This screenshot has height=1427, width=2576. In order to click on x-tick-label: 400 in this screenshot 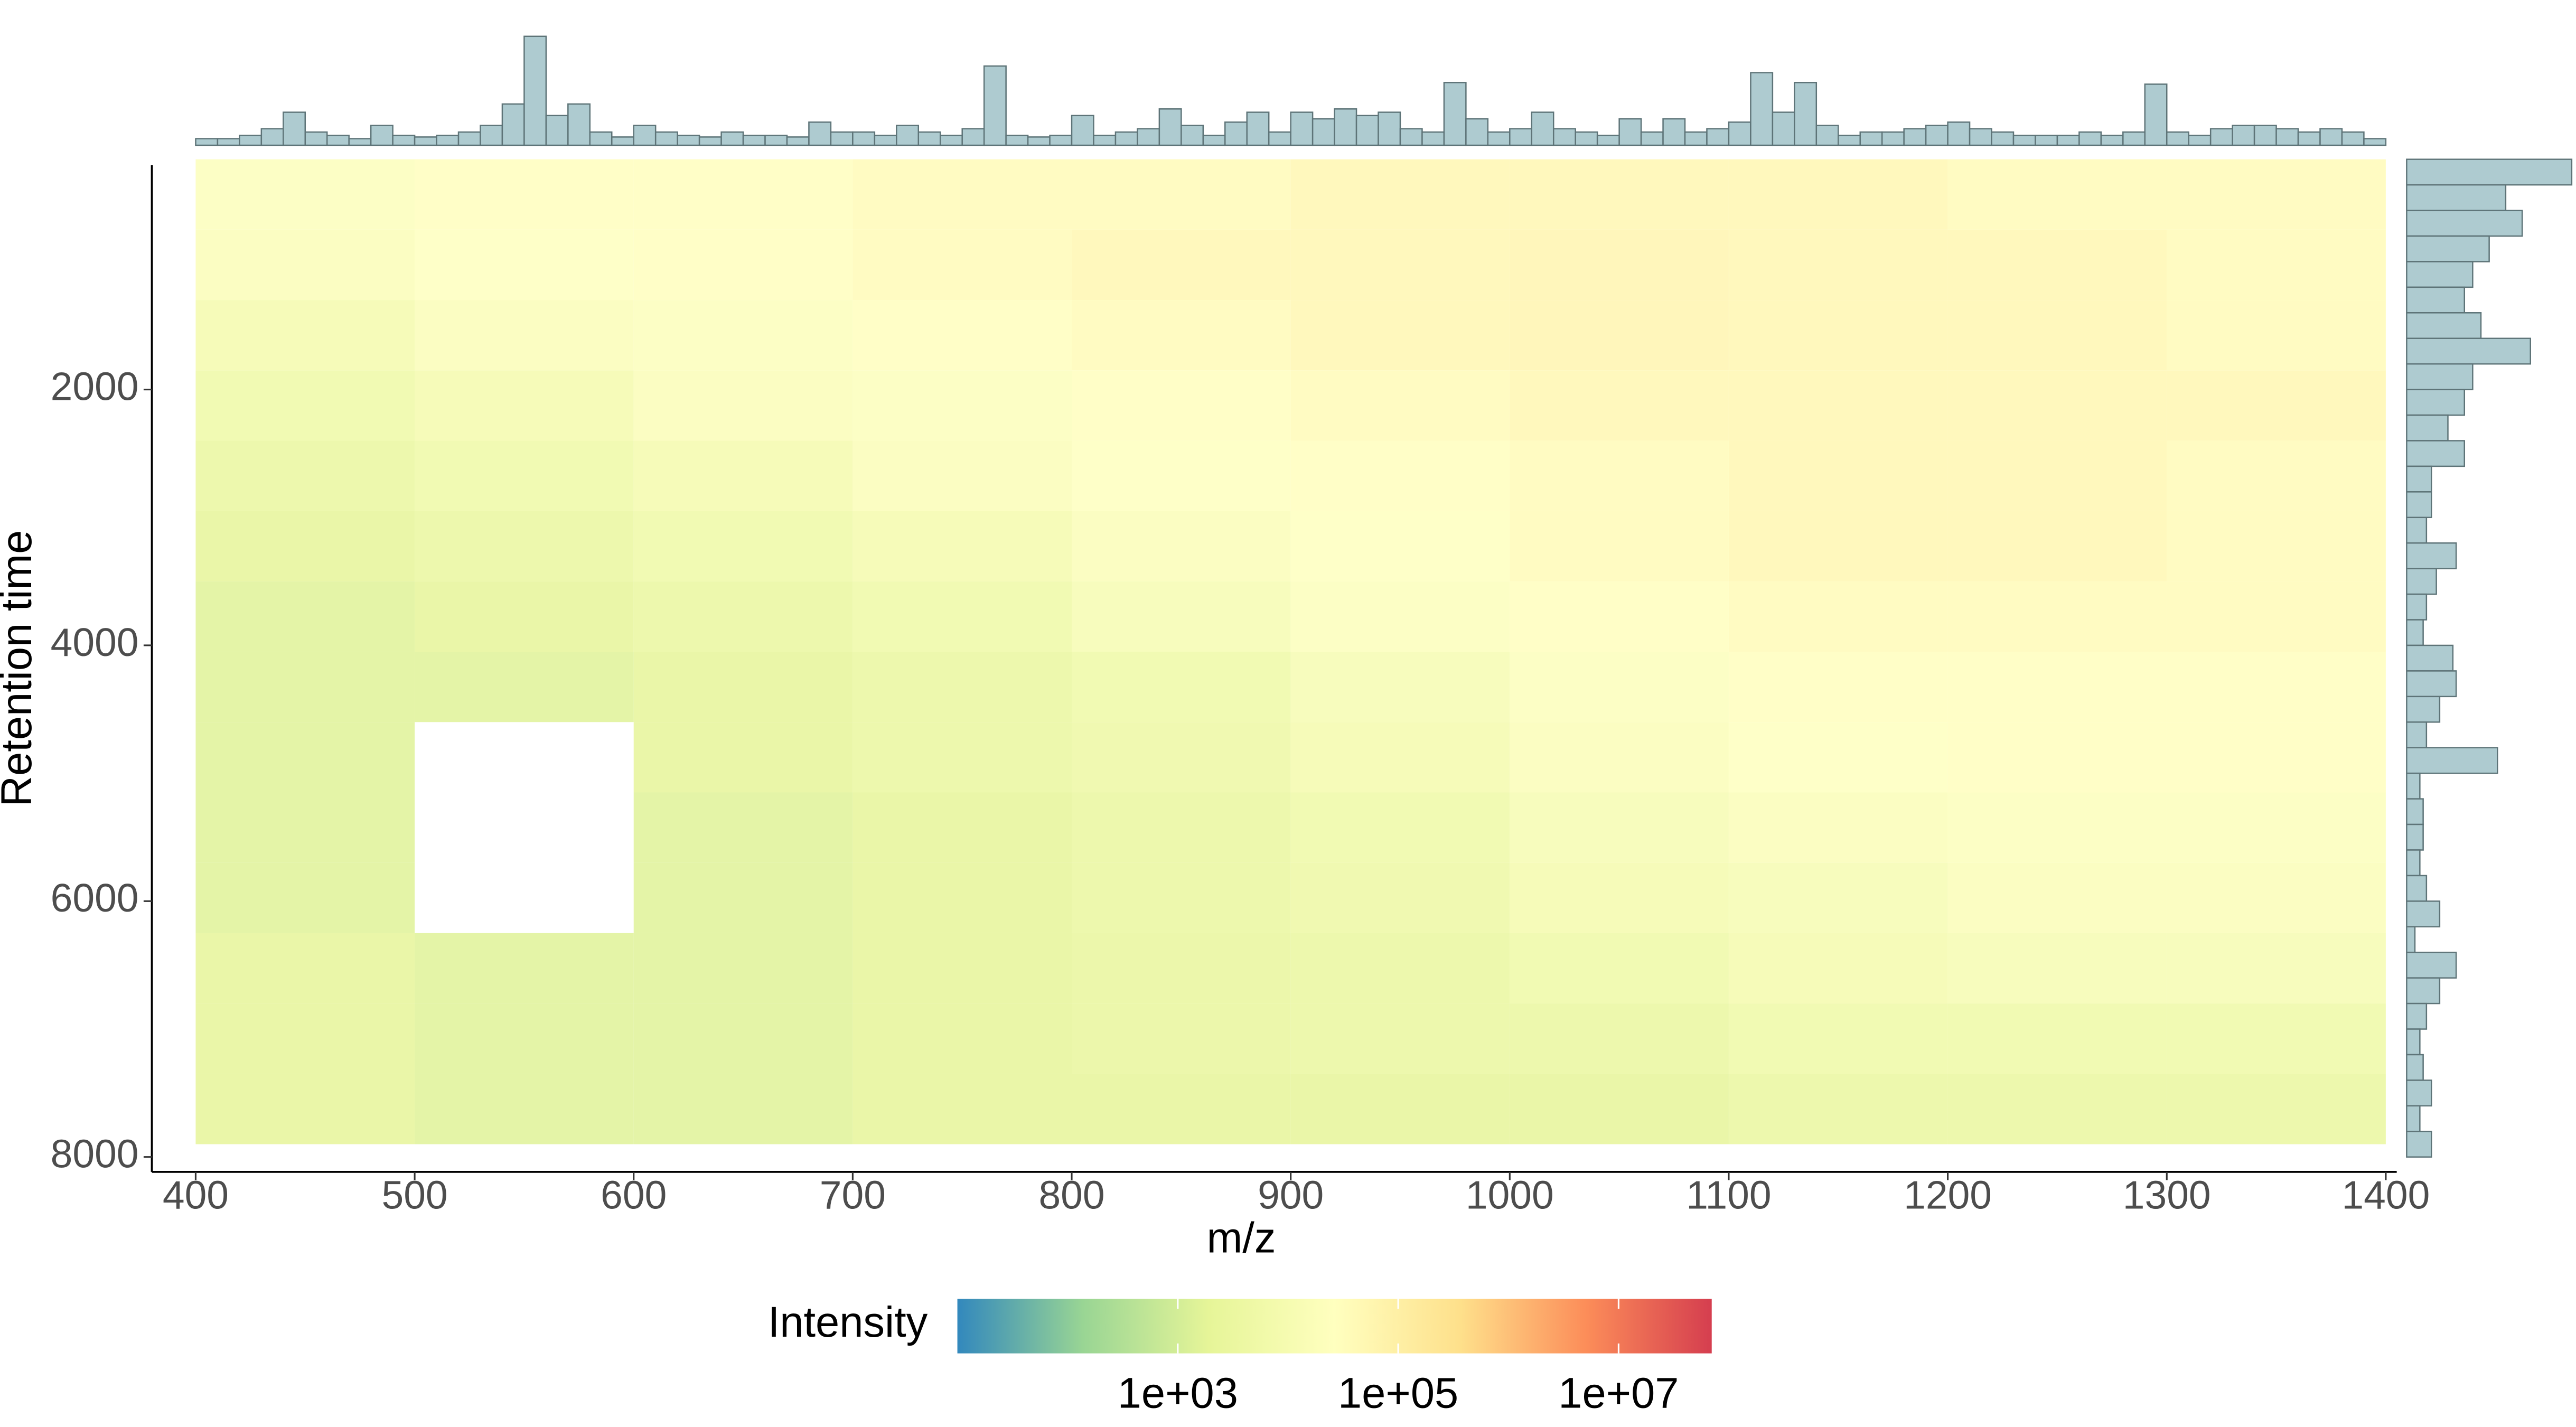, I will do `click(196, 1195)`.